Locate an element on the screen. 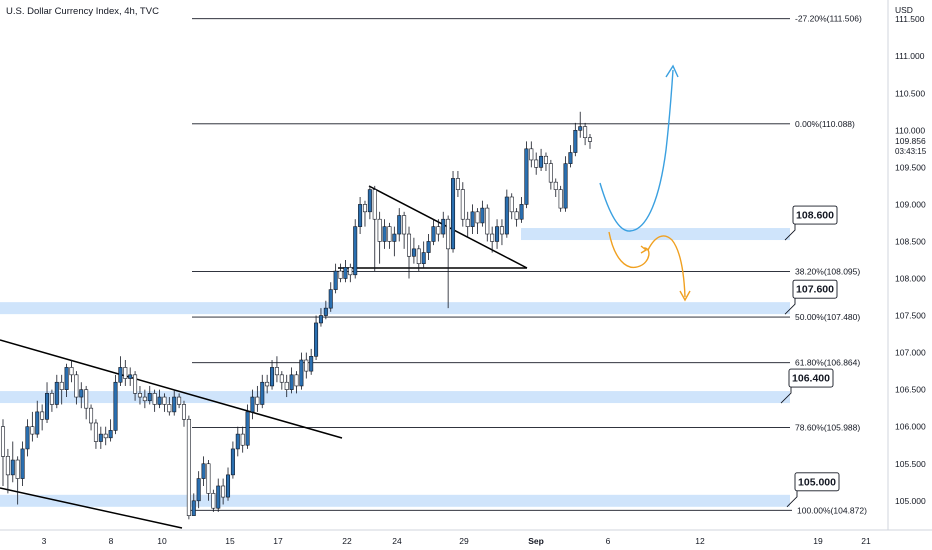 Image resolution: width=932 pixels, height=550 pixels. time-tick-label: 8 is located at coordinates (111, 541).